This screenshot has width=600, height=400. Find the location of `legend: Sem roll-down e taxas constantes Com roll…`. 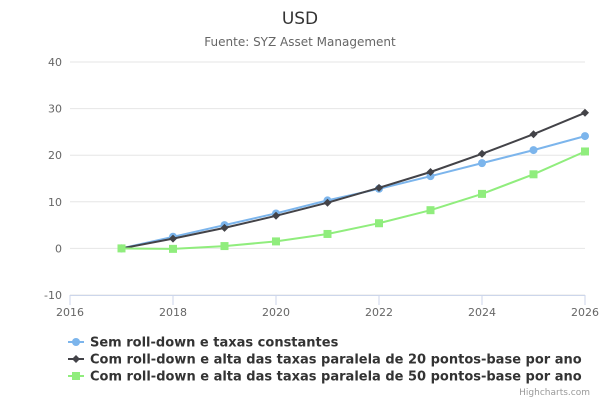

legend: Sem roll-down e taxas constantes Com roll… is located at coordinates (325, 360).